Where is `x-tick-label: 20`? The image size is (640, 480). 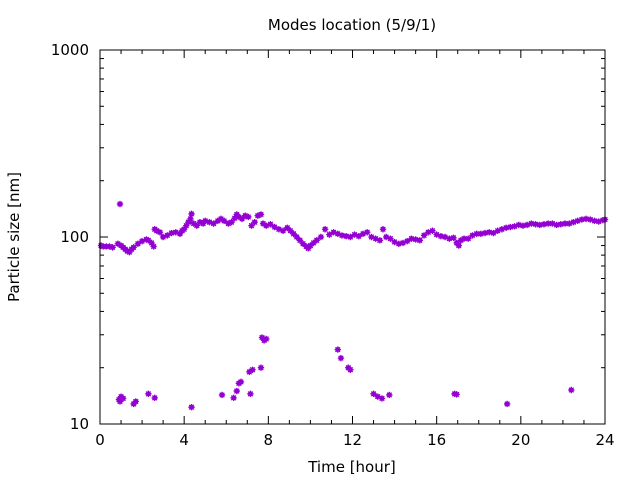
x-tick-label: 20 is located at coordinates (520, 440).